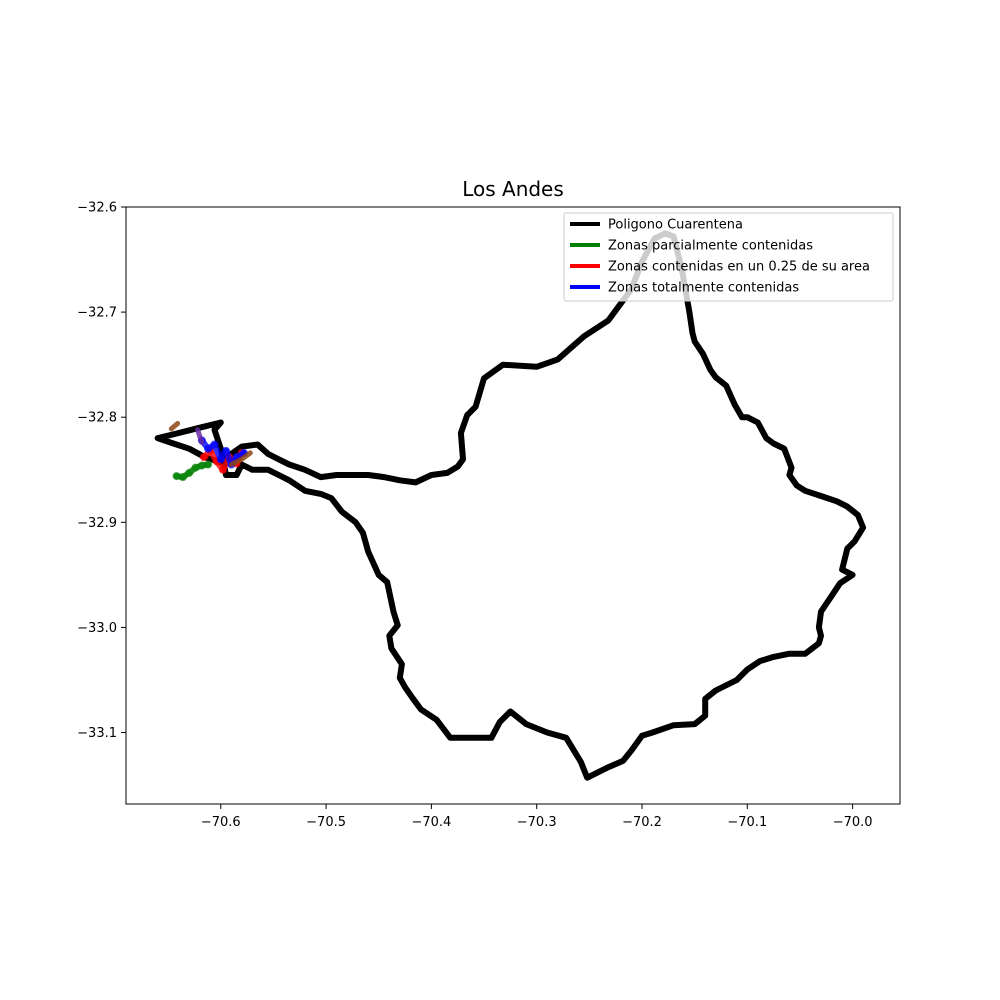  Describe the element at coordinates (97, 313) in the screenshot. I see `y-tick-label: −32.7` at that location.